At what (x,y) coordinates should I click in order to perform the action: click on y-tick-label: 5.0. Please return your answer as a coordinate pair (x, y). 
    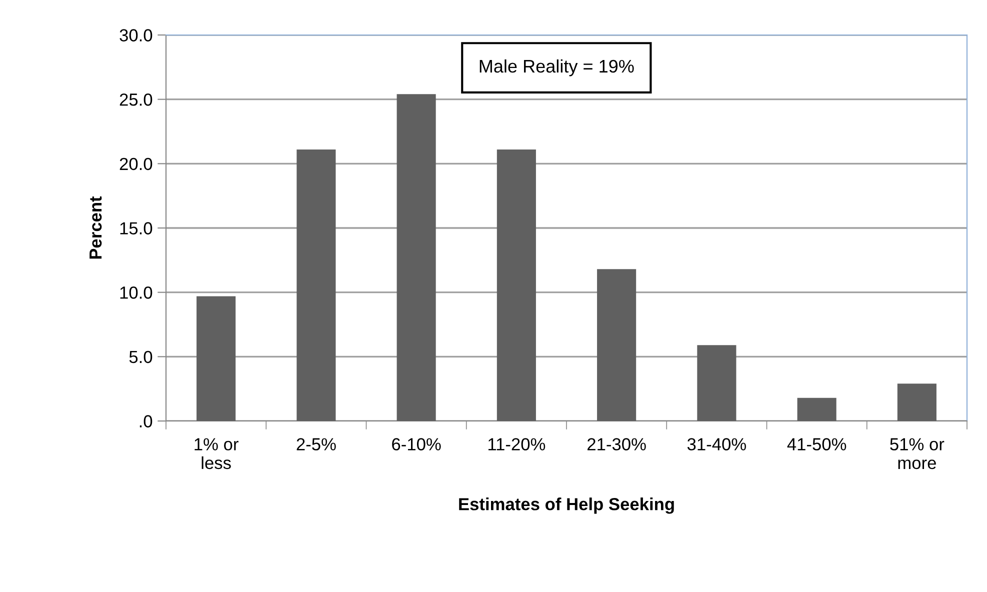
    Looking at the image, I should click on (140, 357).